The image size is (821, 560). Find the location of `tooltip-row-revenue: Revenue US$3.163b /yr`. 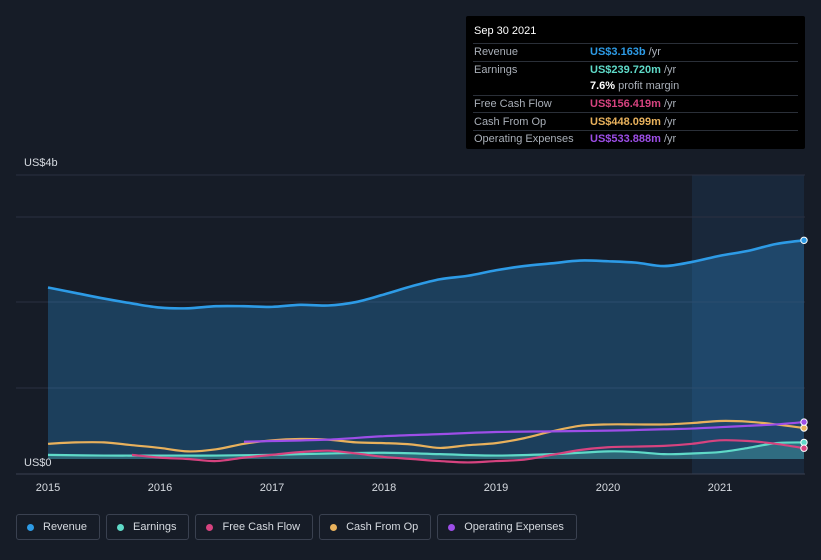

tooltip-row-revenue: Revenue US$3.163b /yr is located at coordinates (635, 52).